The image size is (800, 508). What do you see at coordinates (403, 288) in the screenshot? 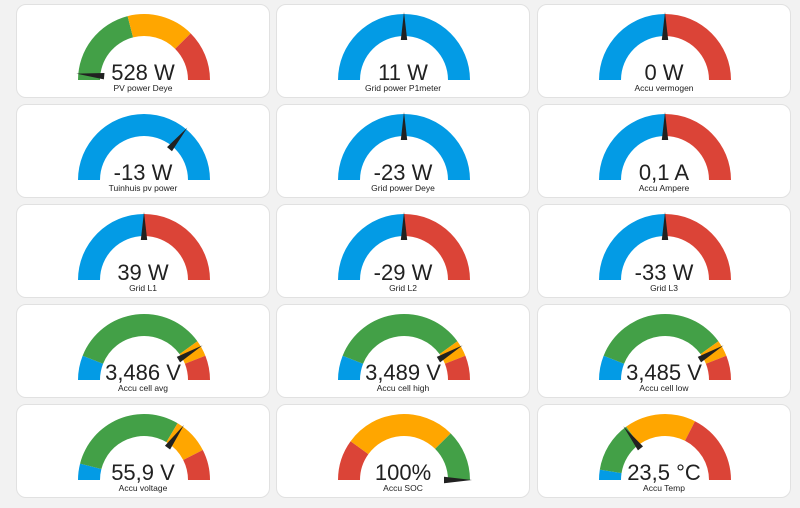
I see `gauge-label: Grid L2` at bounding box center [403, 288].